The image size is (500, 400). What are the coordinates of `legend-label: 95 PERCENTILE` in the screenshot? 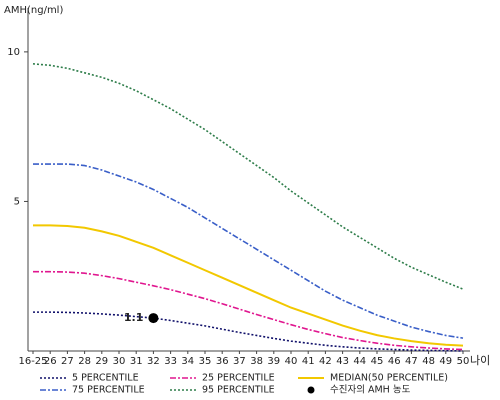 It's located at (238, 390).